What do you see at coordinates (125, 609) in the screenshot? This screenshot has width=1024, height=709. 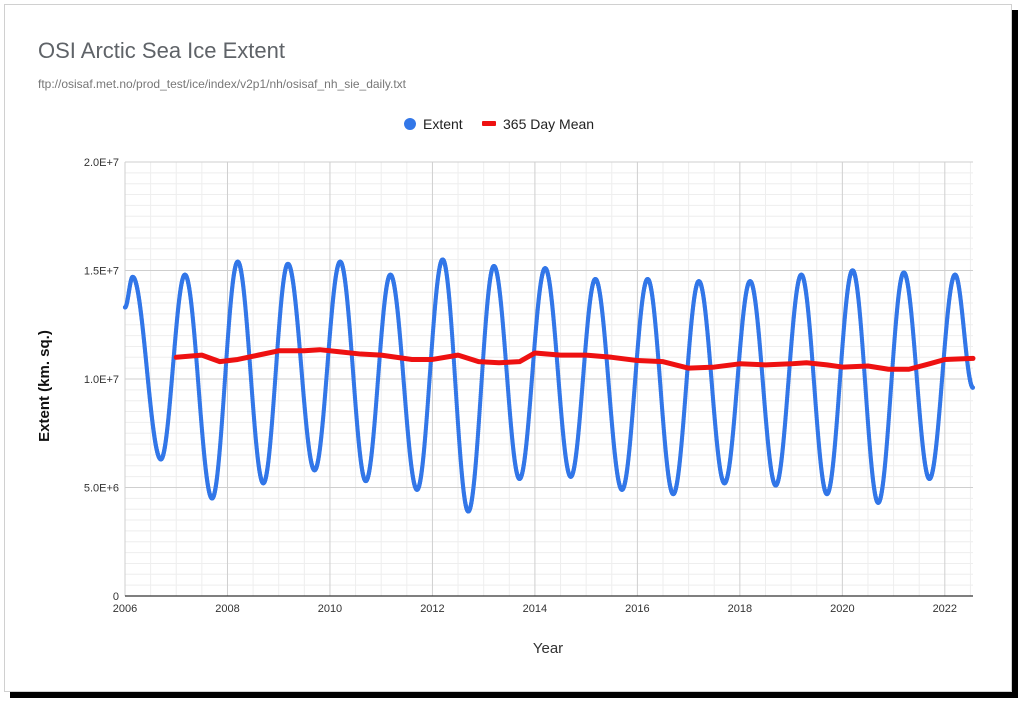 I see `x-tick-label: 2006` at bounding box center [125, 609].